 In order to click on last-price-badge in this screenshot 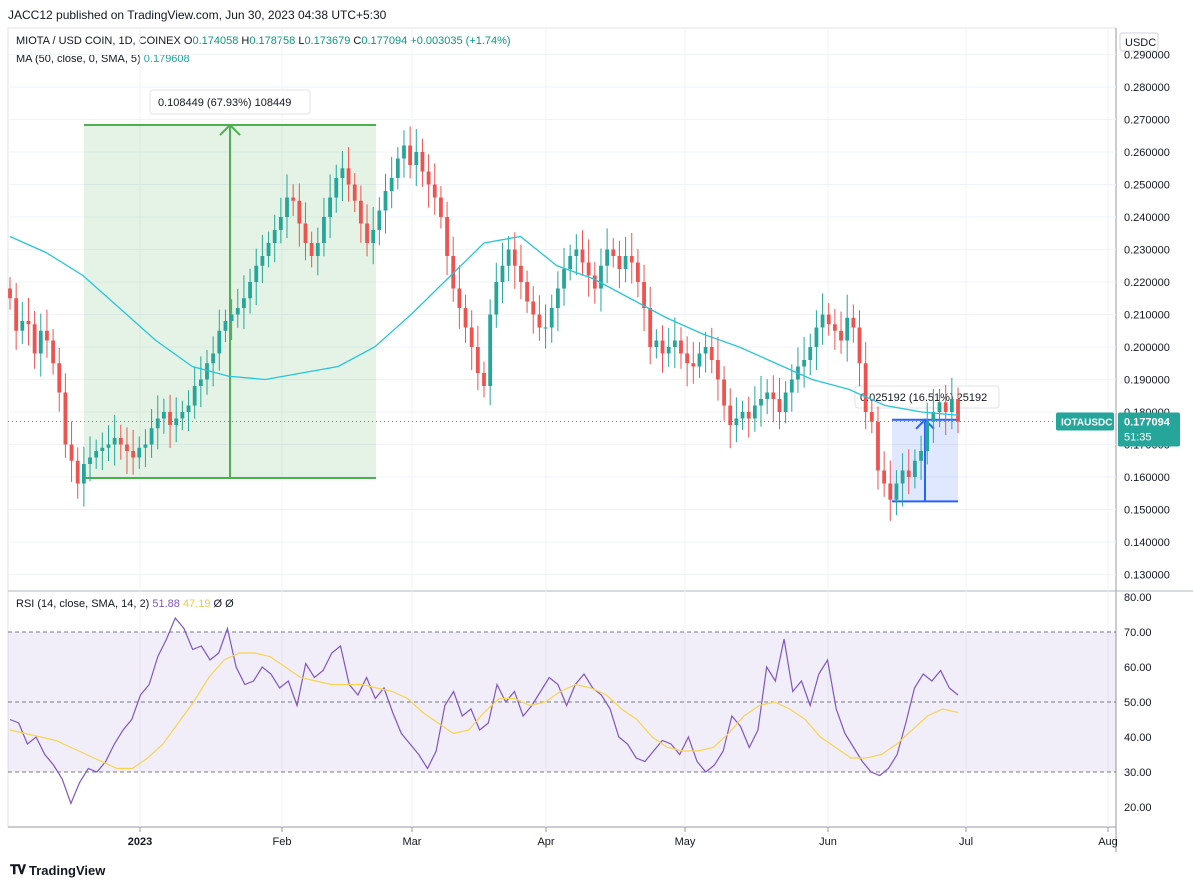, I will do `click(1149, 429)`.